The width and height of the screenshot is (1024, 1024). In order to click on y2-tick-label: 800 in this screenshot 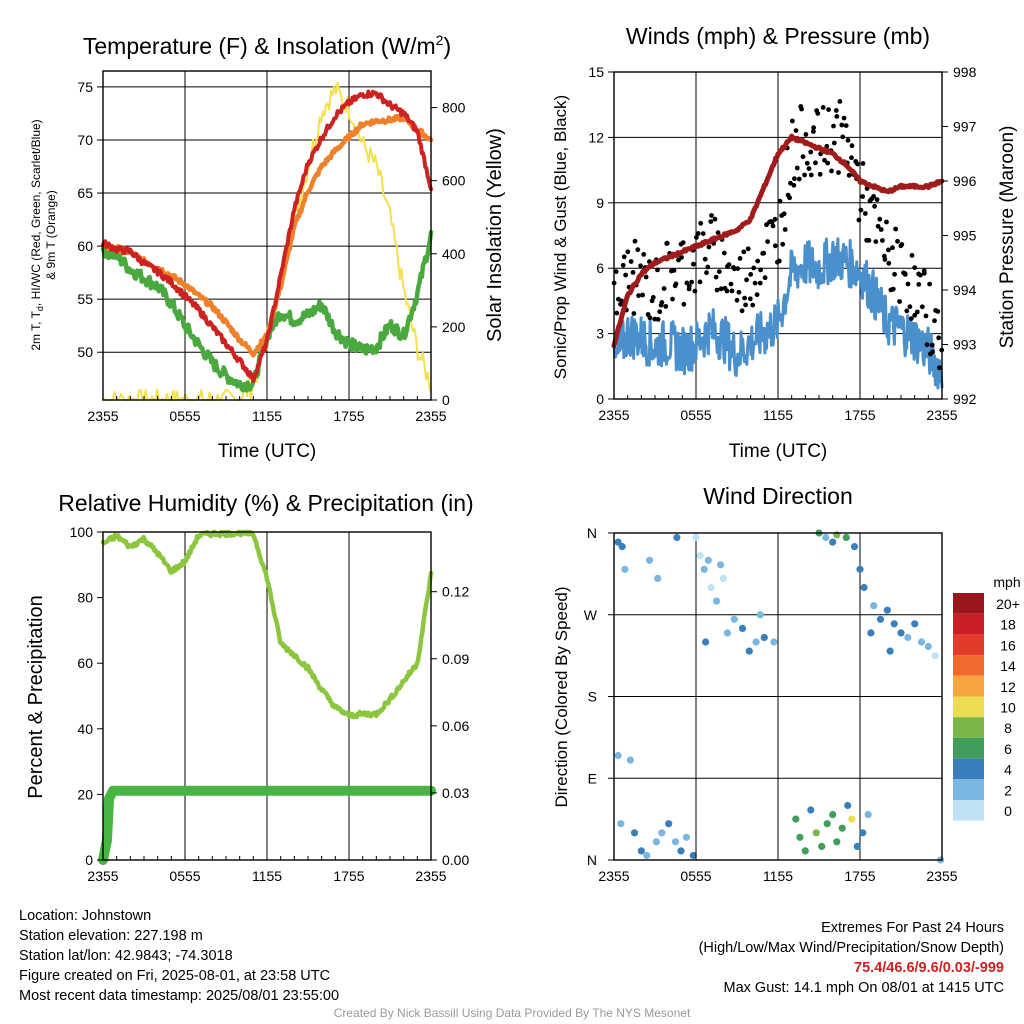, I will do `click(454, 108)`.